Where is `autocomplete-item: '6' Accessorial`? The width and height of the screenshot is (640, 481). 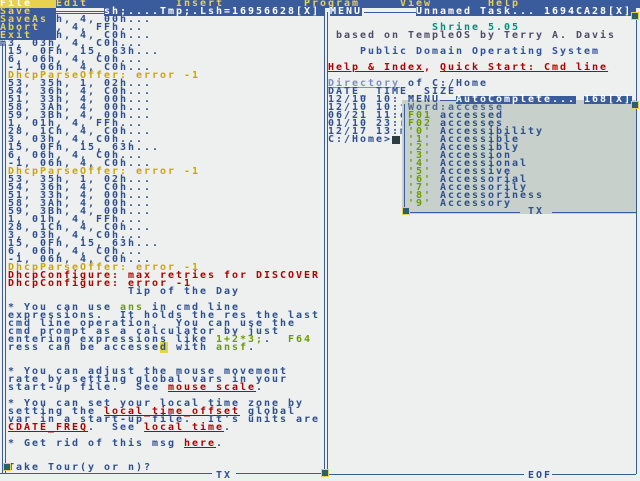
autocomplete-item: '6' Accessorial is located at coordinates (468, 179).